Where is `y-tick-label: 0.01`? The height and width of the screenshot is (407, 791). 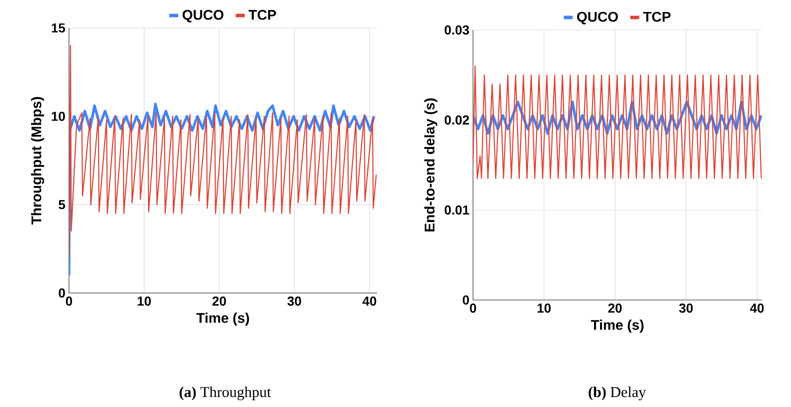 y-tick-label: 0.01 is located at coordinates (457, 210).